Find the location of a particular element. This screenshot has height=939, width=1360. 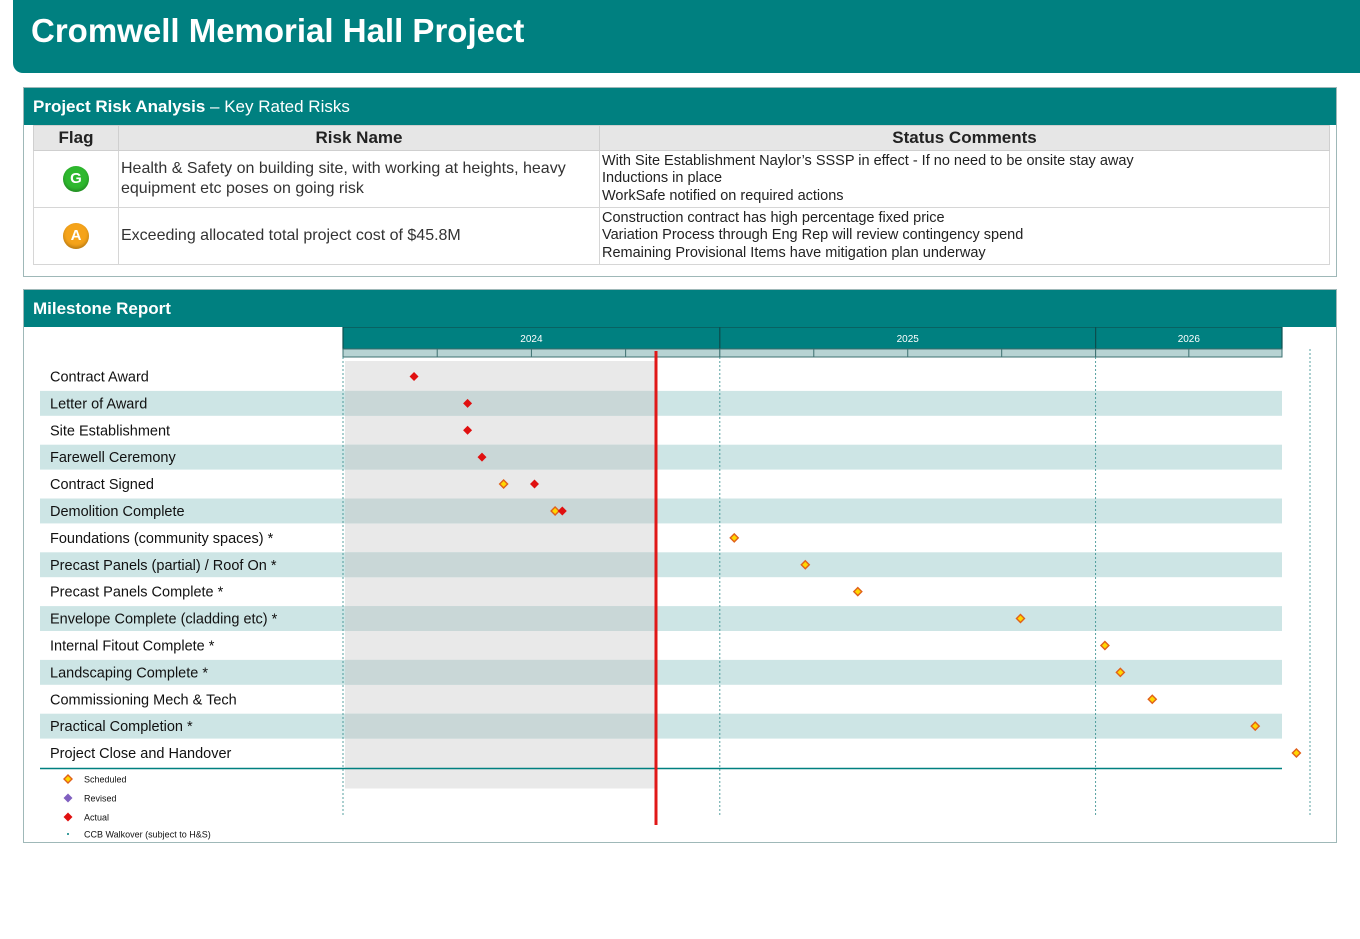

milestone-label: Envelope Complete (cladding etc) * is located at coordinates (164, 620).